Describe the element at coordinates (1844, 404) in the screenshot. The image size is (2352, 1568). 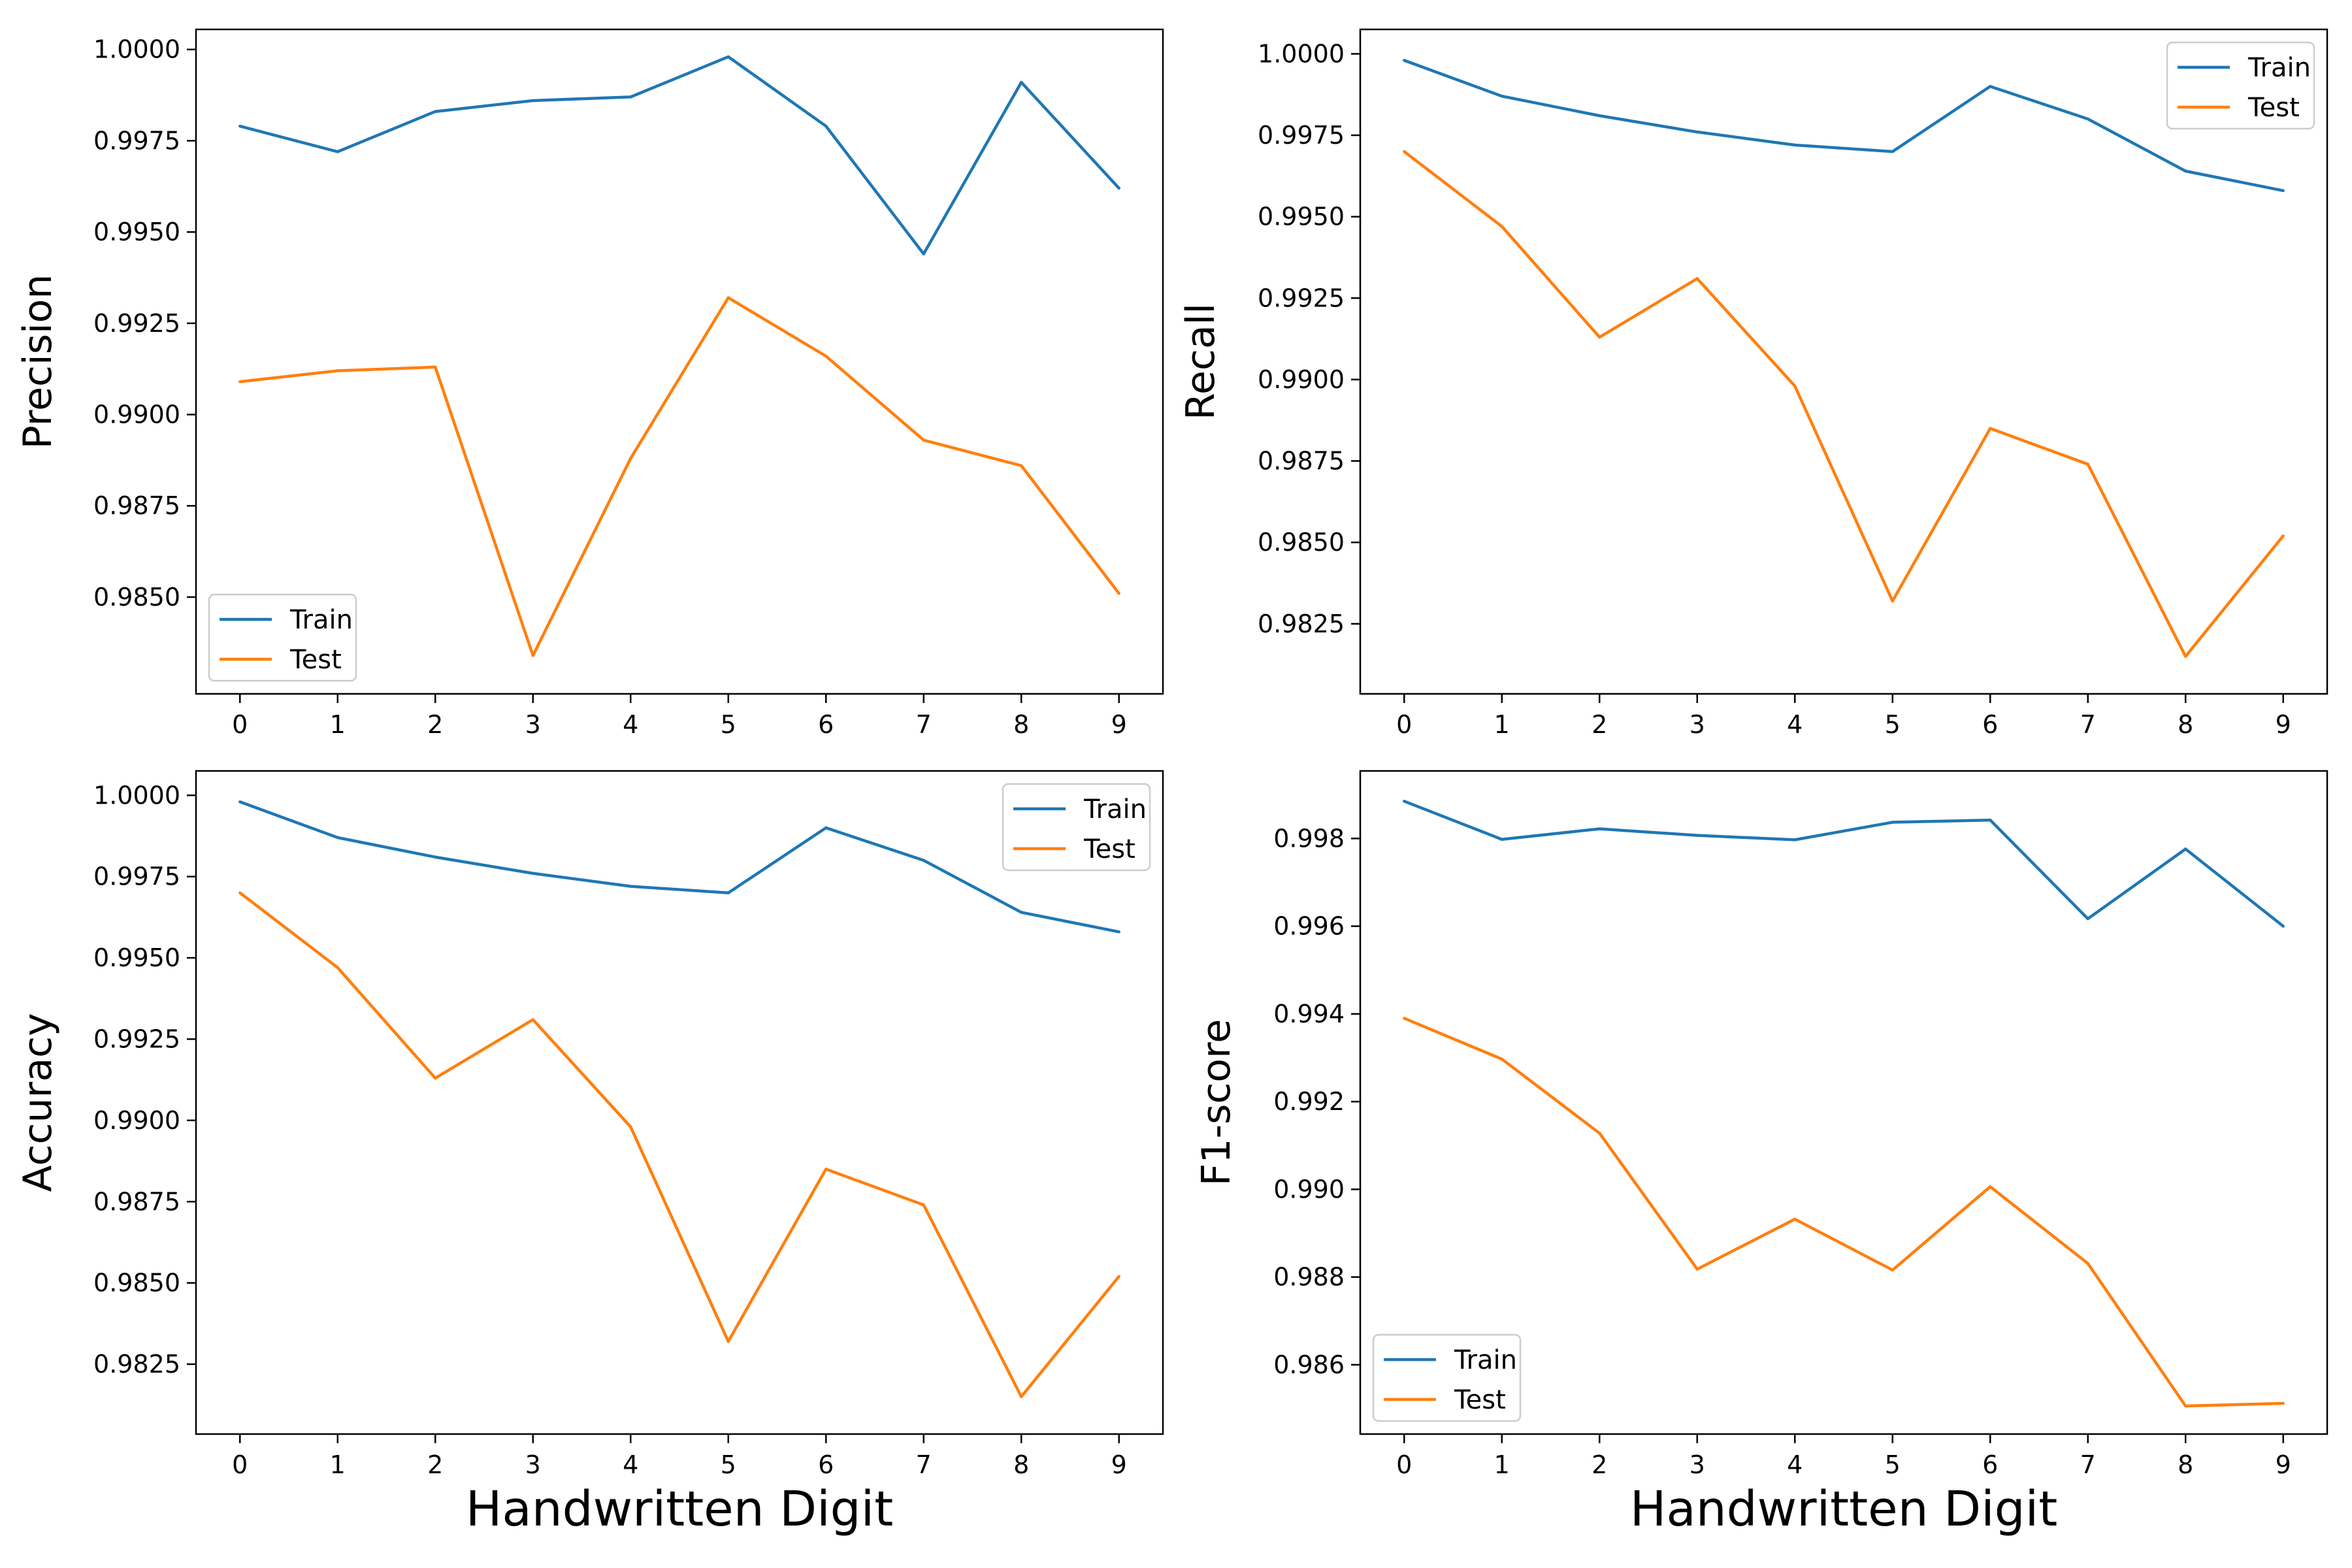
I see `recall-test-line` at that location.